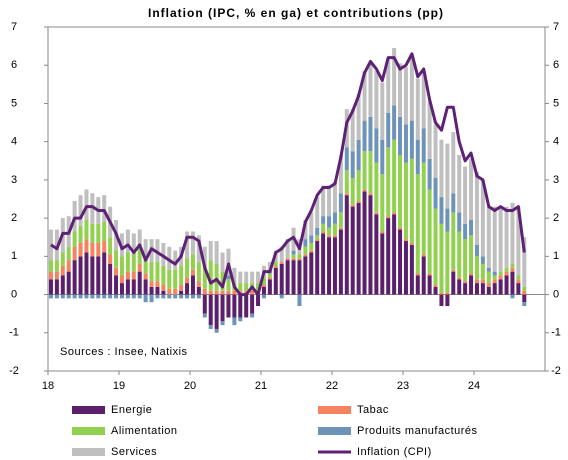 The height and width of the screenshot is (460, 568). What do you see at coordinates (14, 65) in the screenshot?
I see `y-tick-label: 6` at bounding box center [14, 65].